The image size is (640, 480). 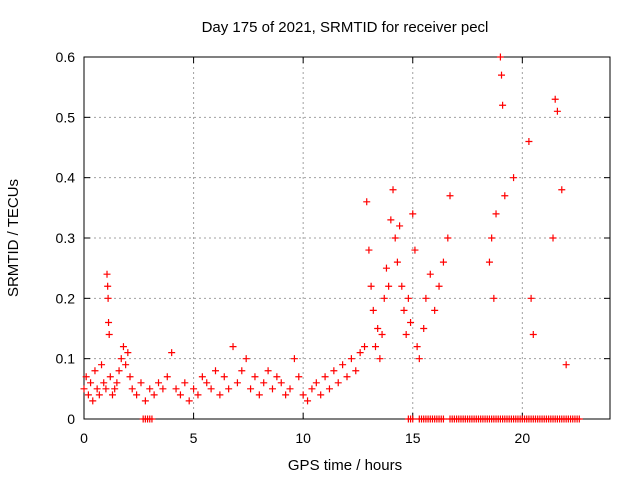 I want to click on x-tick-labels: 0 5 10 15 20, so click(x=305, y=438).